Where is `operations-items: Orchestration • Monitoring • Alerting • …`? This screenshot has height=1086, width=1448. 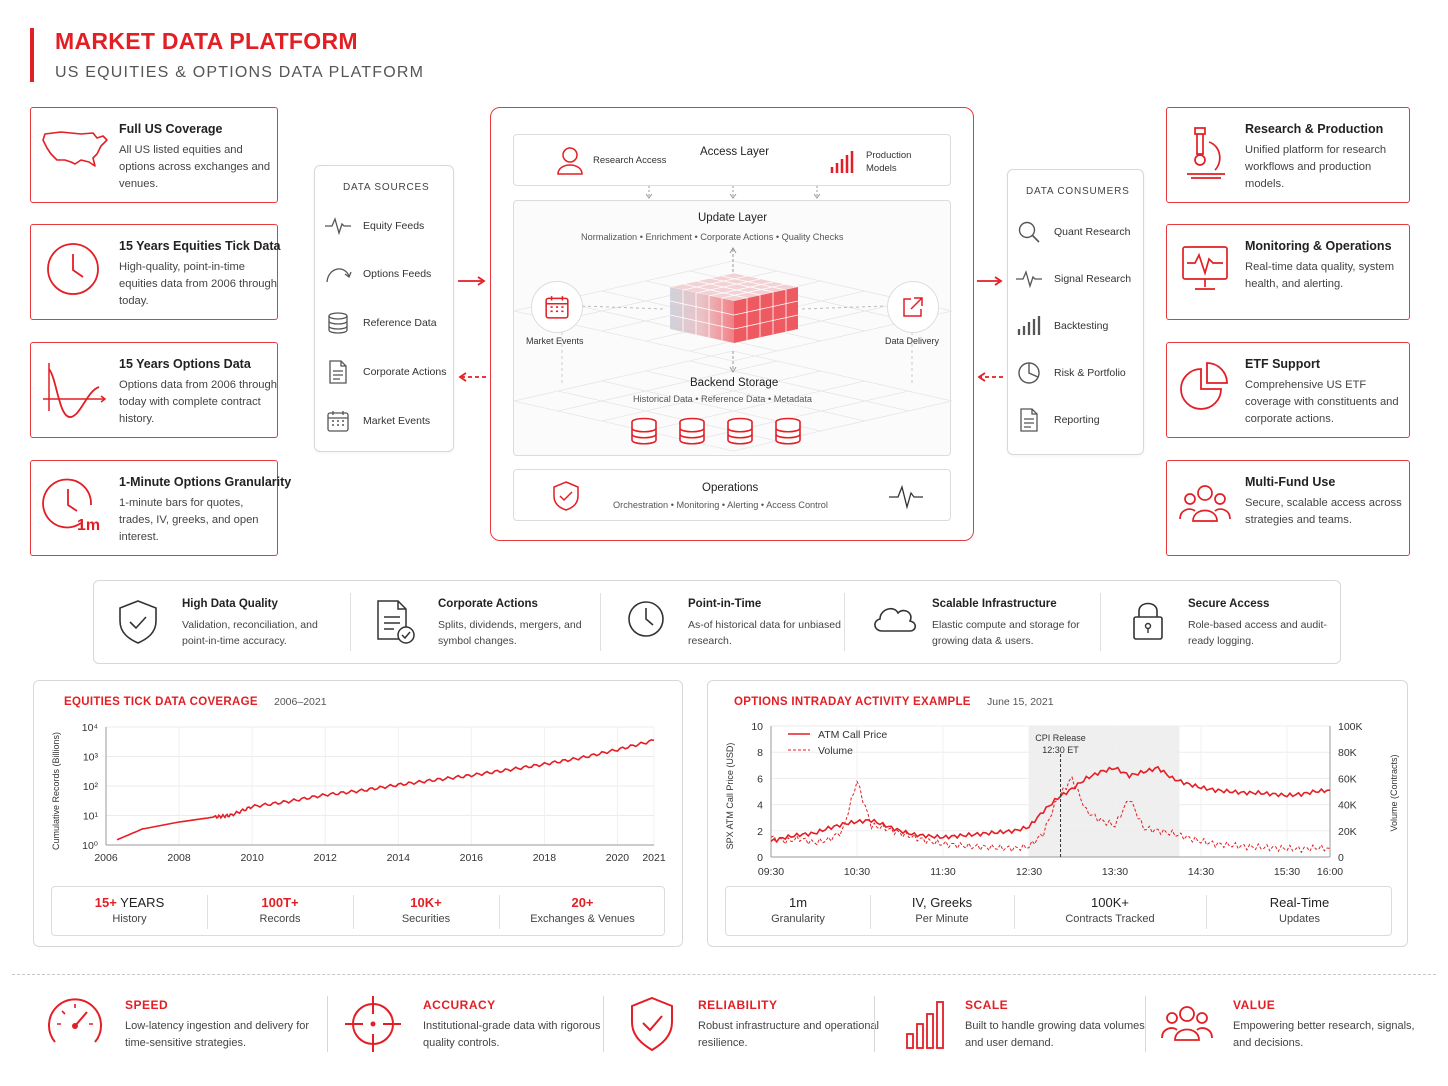 operations-items: Orchestration • Monitoring • Alerting • … is located at coordinates (720, 505).